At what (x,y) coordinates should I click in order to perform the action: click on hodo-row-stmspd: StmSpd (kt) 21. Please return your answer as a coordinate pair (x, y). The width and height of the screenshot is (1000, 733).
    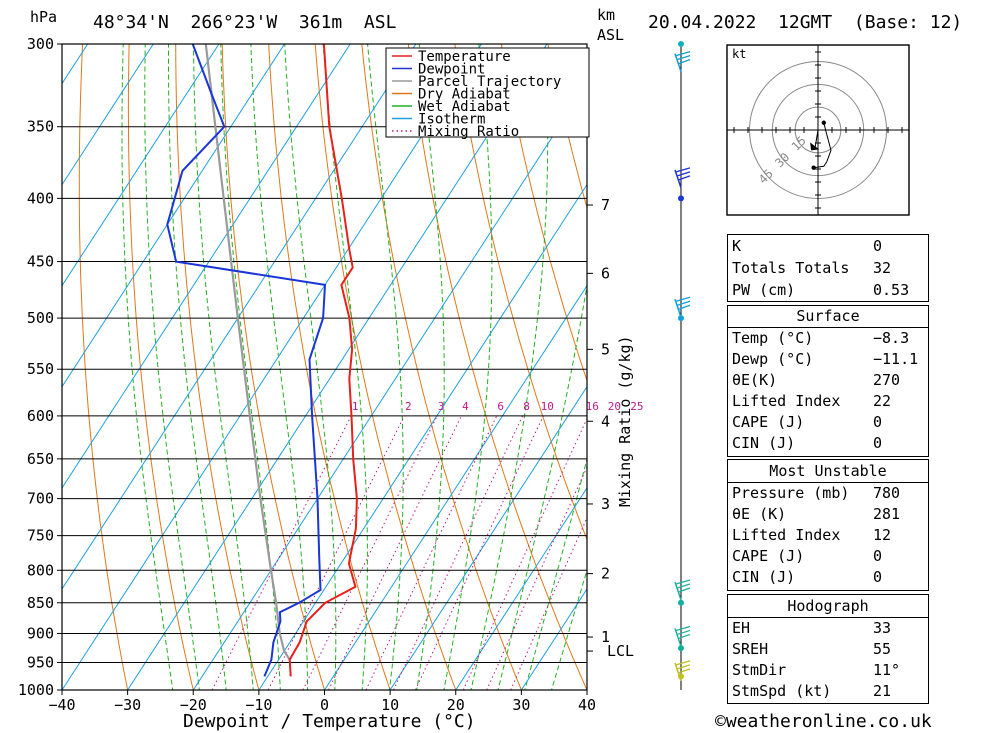
    Looking at the image, I should click on (812, 691).